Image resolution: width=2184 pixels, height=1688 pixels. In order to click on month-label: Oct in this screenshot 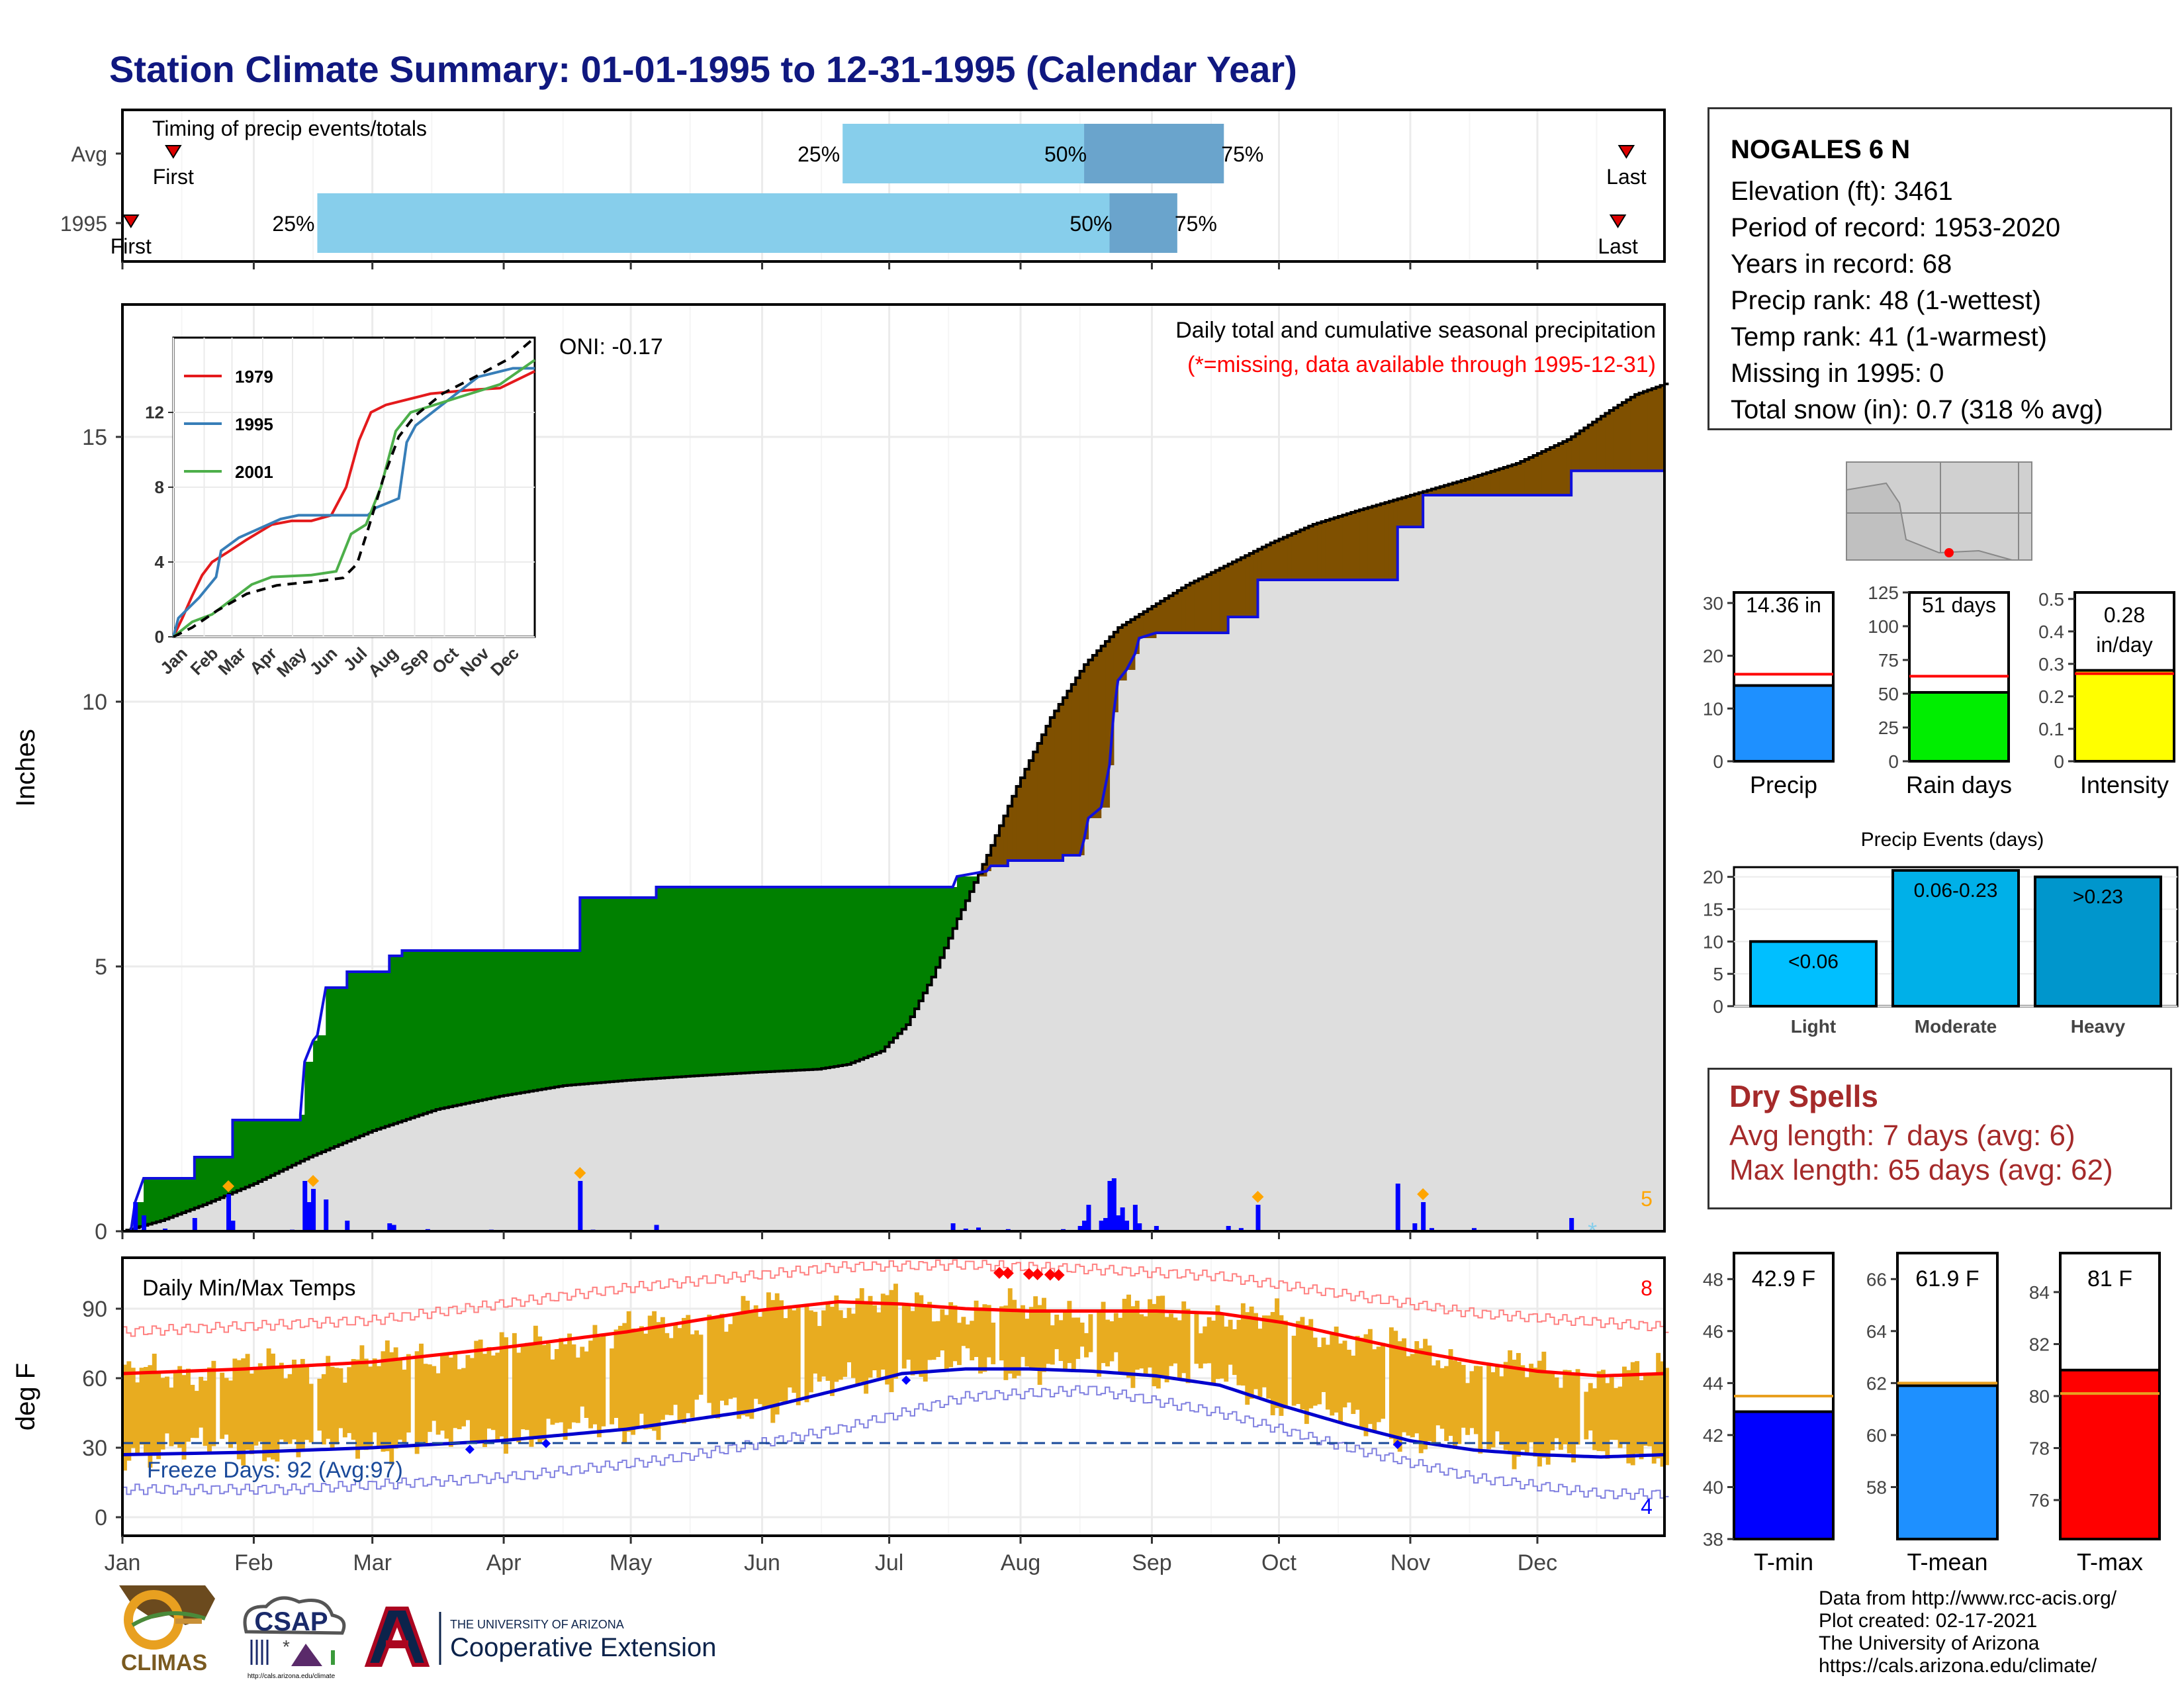, I will do `click(1279, 1562)`.